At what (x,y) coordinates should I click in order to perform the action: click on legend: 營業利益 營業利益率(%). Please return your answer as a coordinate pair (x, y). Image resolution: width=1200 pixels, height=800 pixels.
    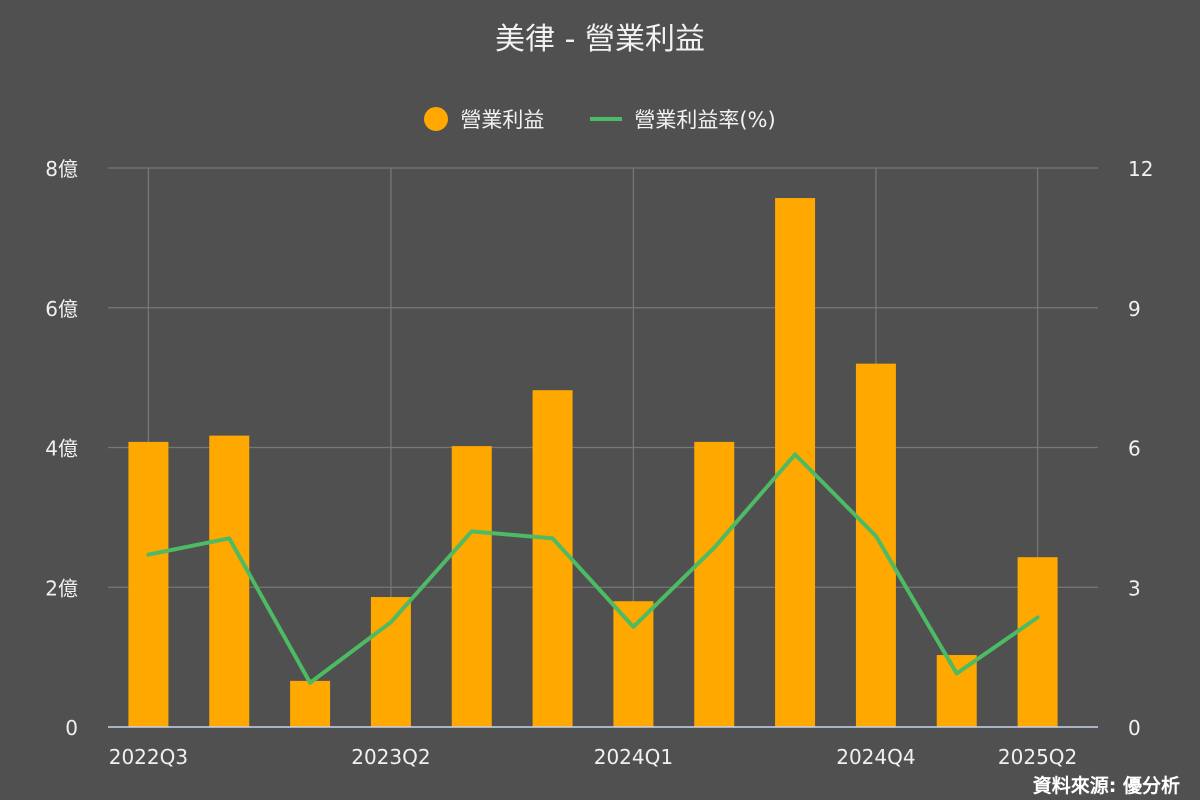
    Looking at the image, I should click on (600, 119).